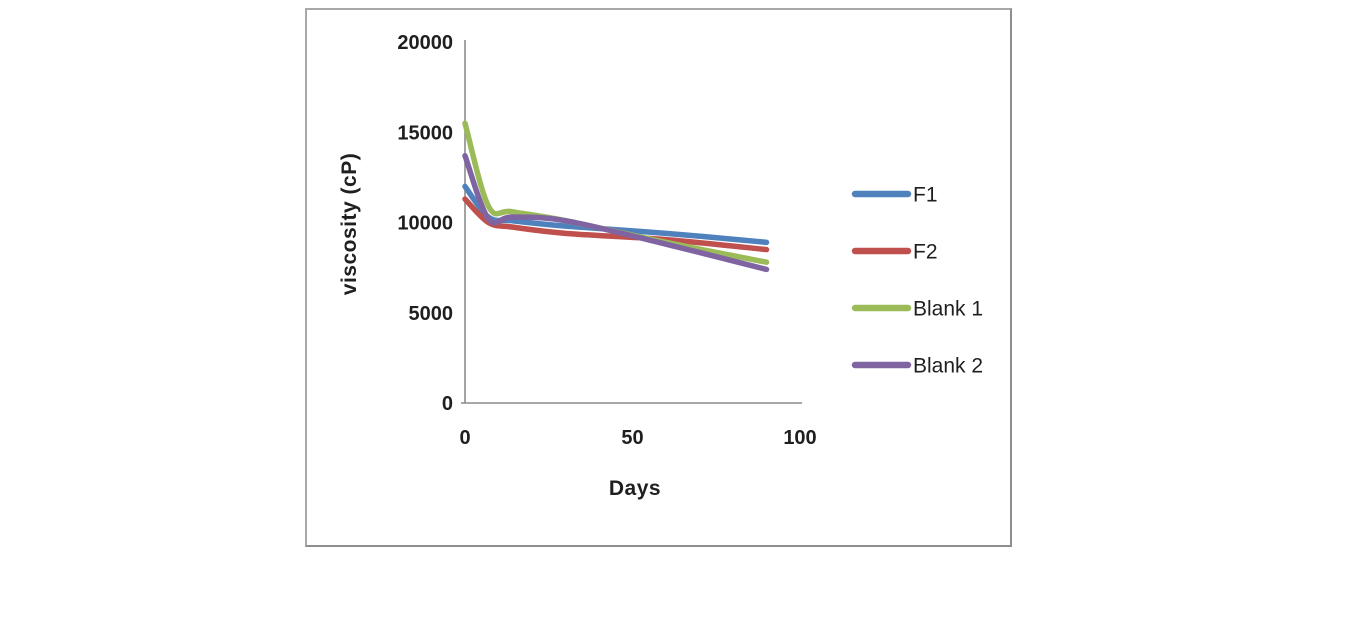 Image resolution: width=1350 pixels, height=629 pixels. I want to click on x-tick-label: 100, so click(799, 438).